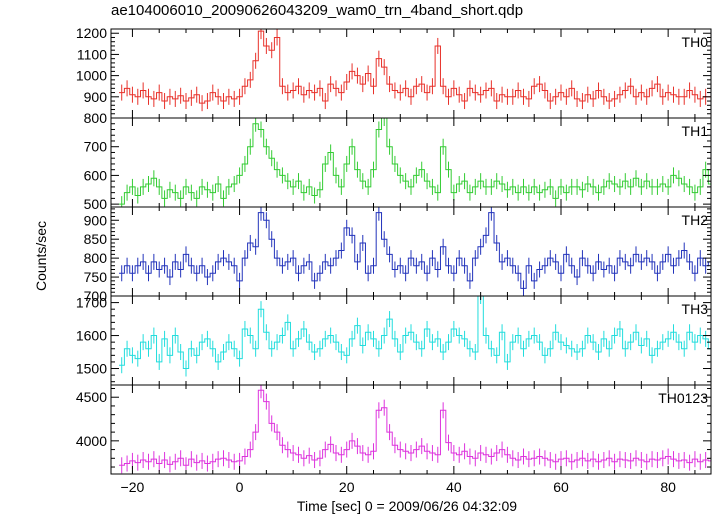  What do you see at coordinates (91, 33) in the screenshot?
I see `y-tick-label: 1200` at bounding box center [91, 33].